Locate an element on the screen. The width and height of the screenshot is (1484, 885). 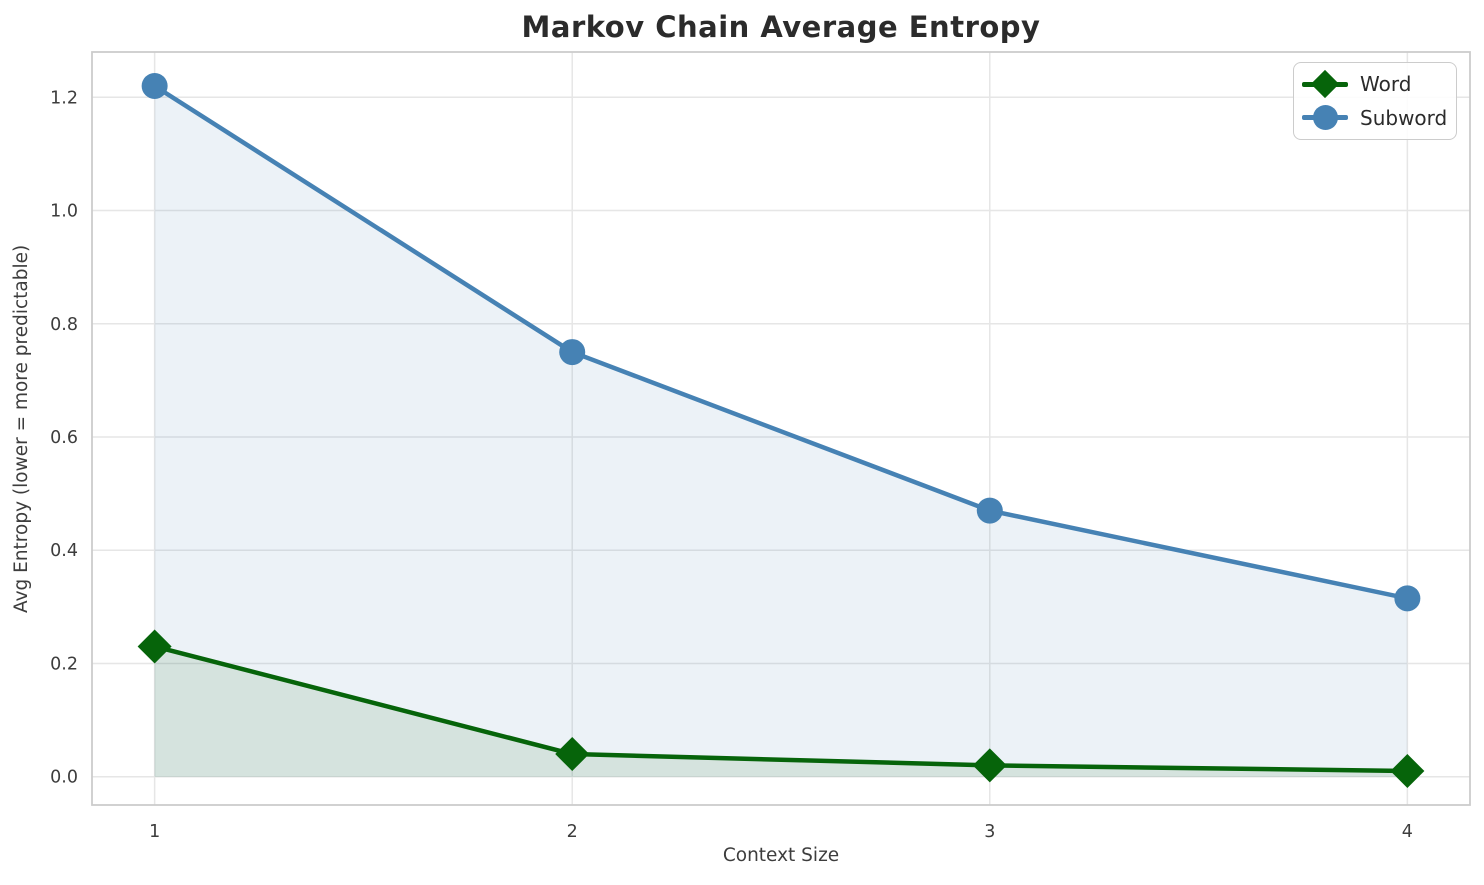
circle-marker-icon is located at coordinates (1325, 118).